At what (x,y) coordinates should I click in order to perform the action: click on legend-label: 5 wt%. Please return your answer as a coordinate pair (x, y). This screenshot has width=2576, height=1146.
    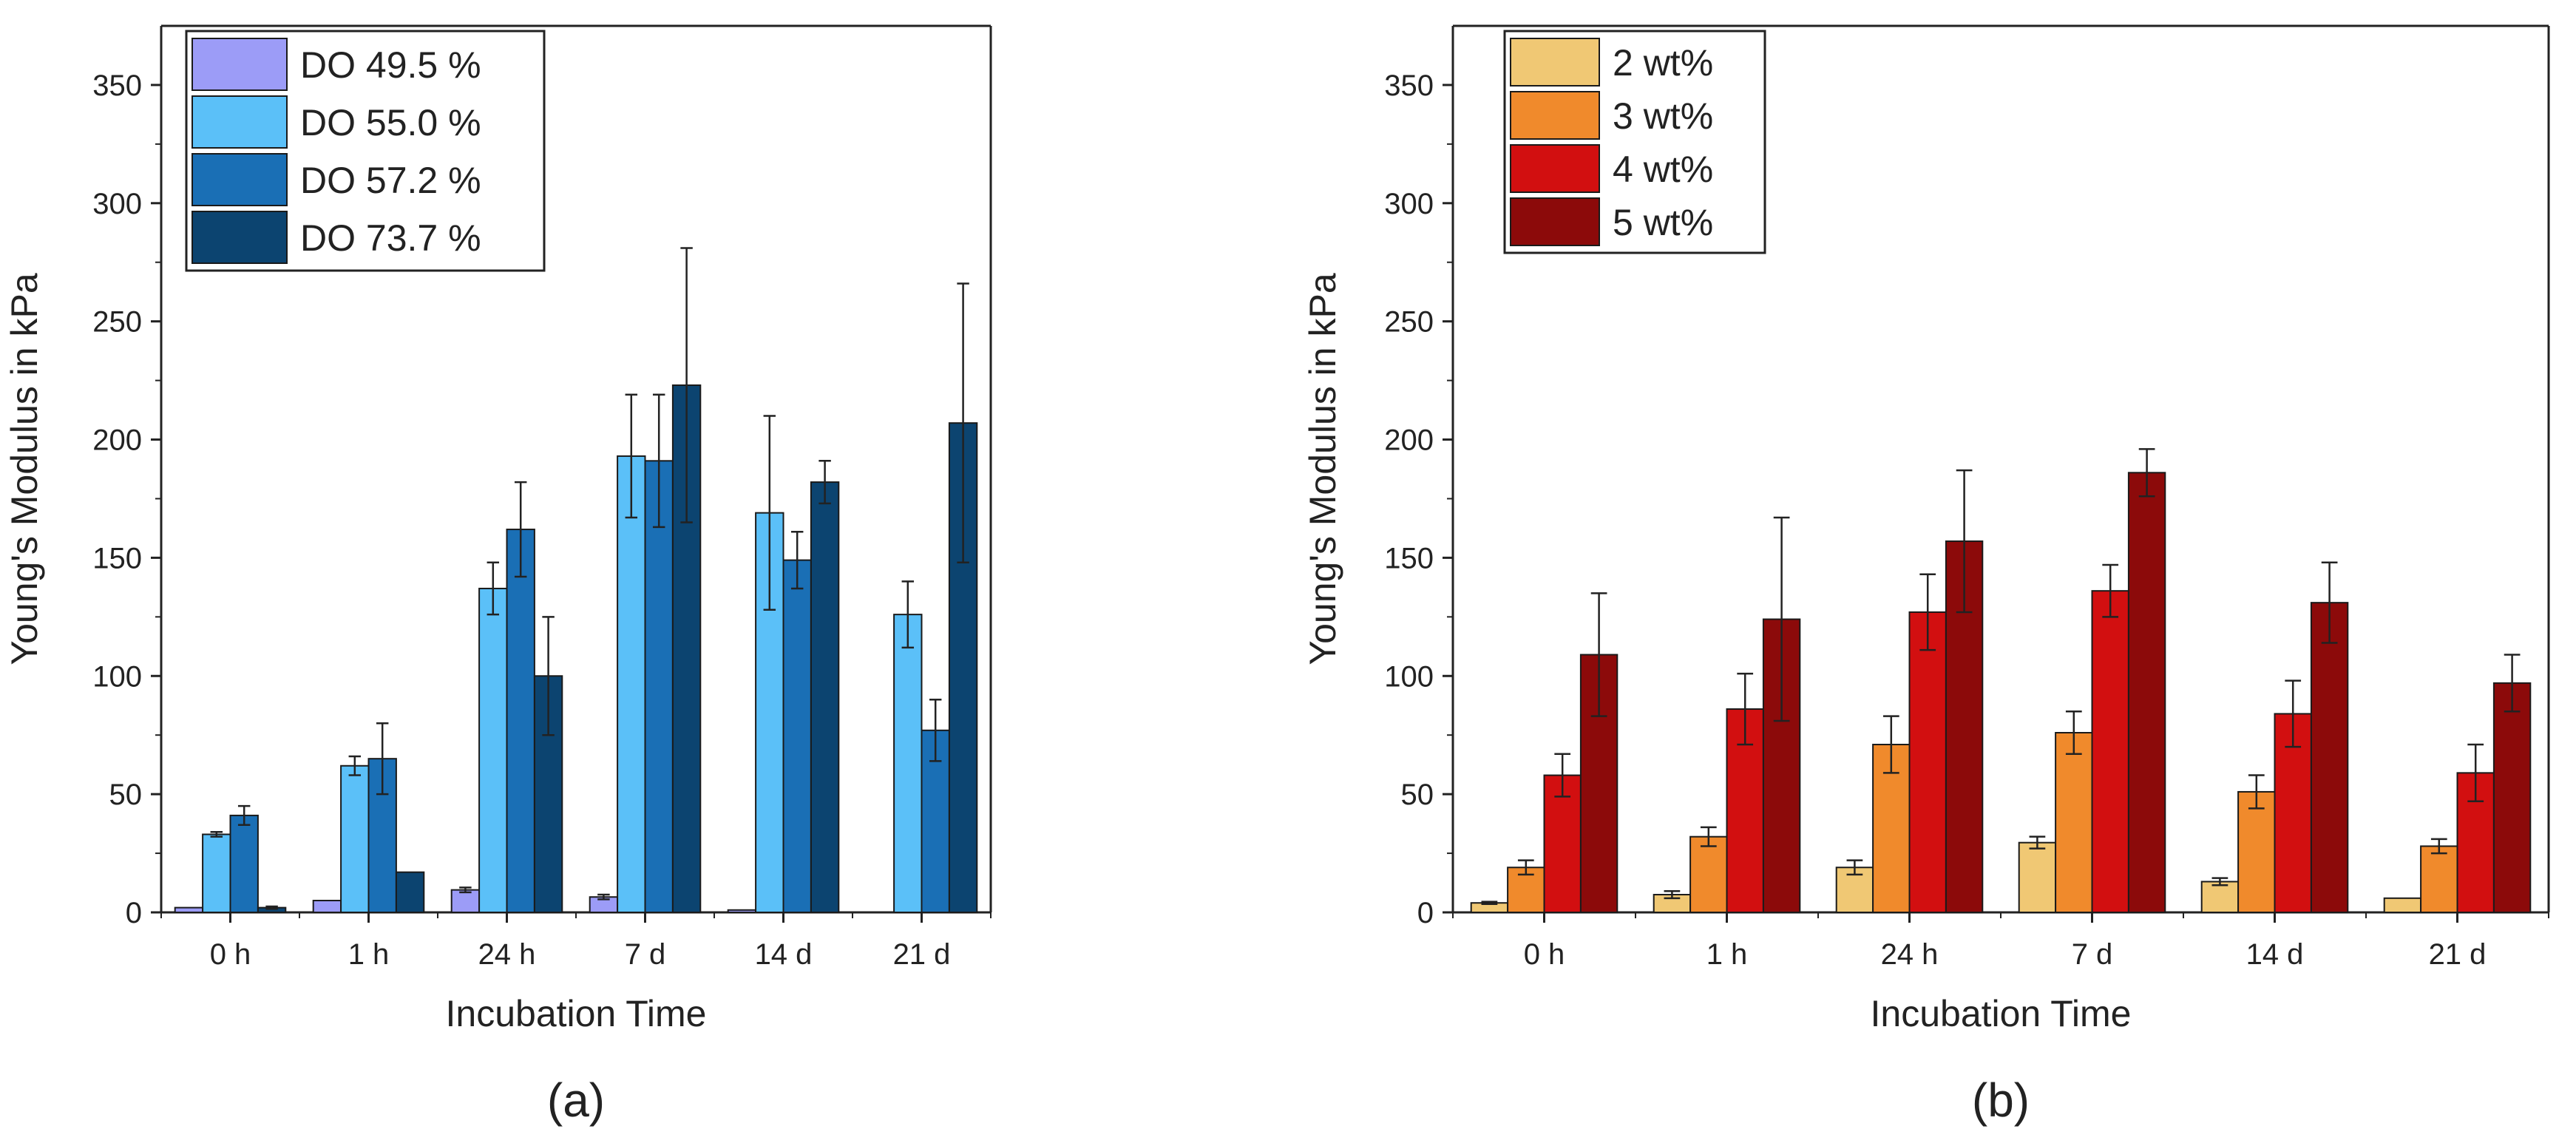
    Looking at the image, I should click on (1663, 223).